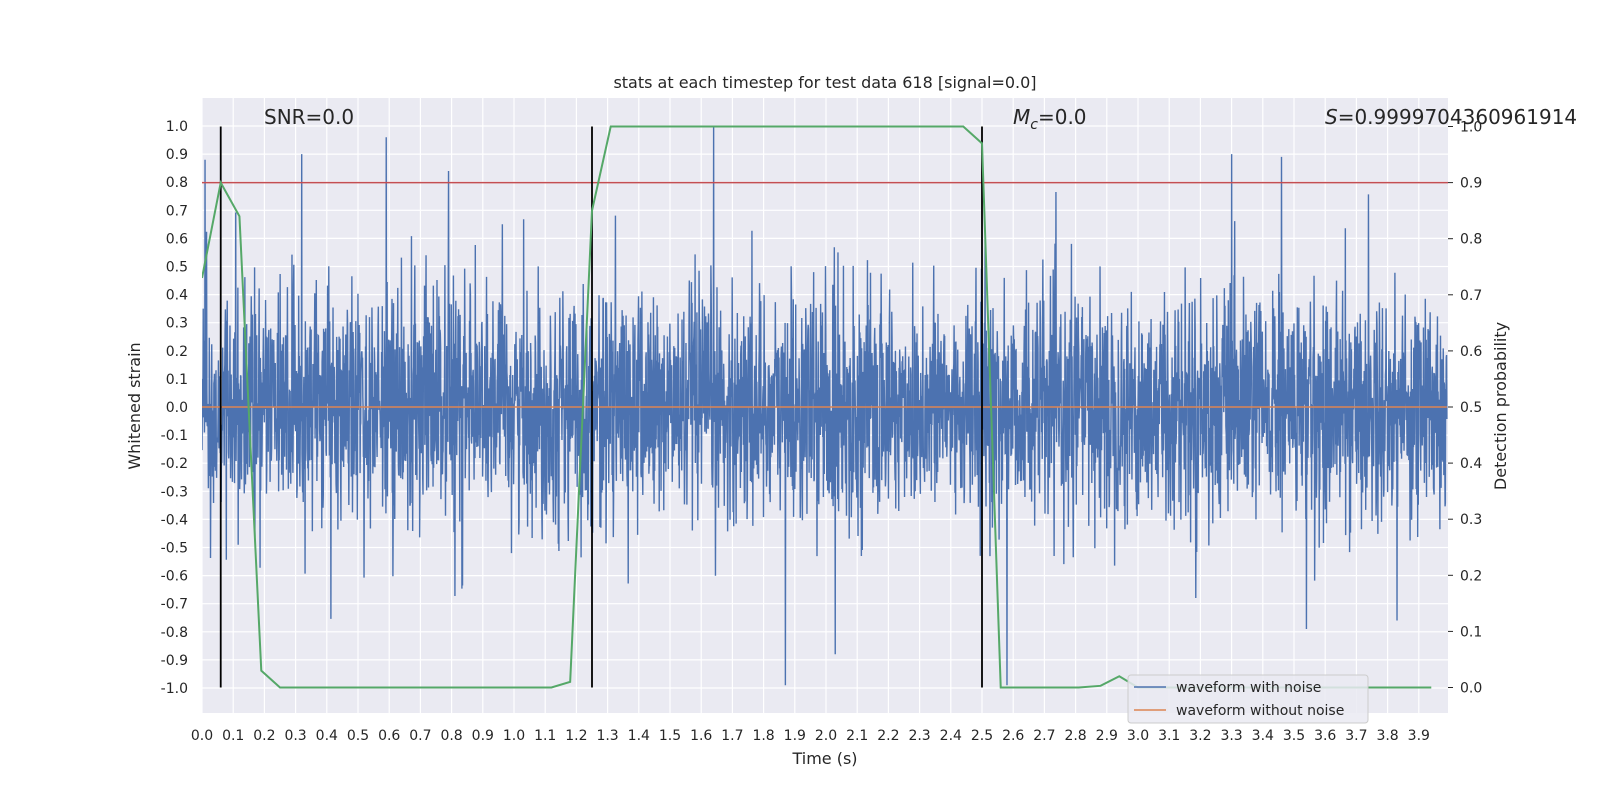  What do you see at coordinates (1419, 736) in the screenshot?
I see `x-tick-label: 3.9` at bounding box center [1419, 736].